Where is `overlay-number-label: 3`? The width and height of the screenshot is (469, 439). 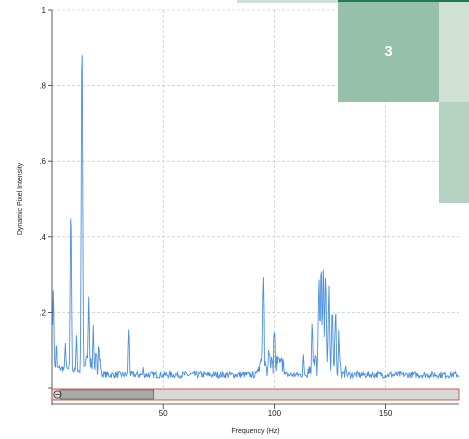 overlay-number-label: 3 is located at coordinates (388, 51).